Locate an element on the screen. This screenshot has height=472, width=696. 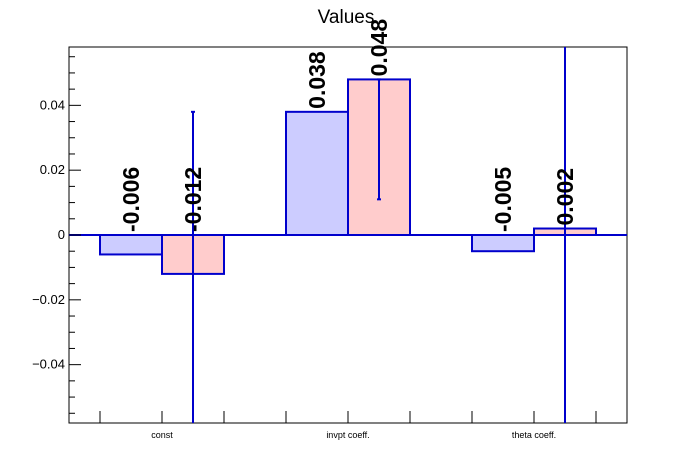
data-label: 0.038 is located at coordinates (317, 80).